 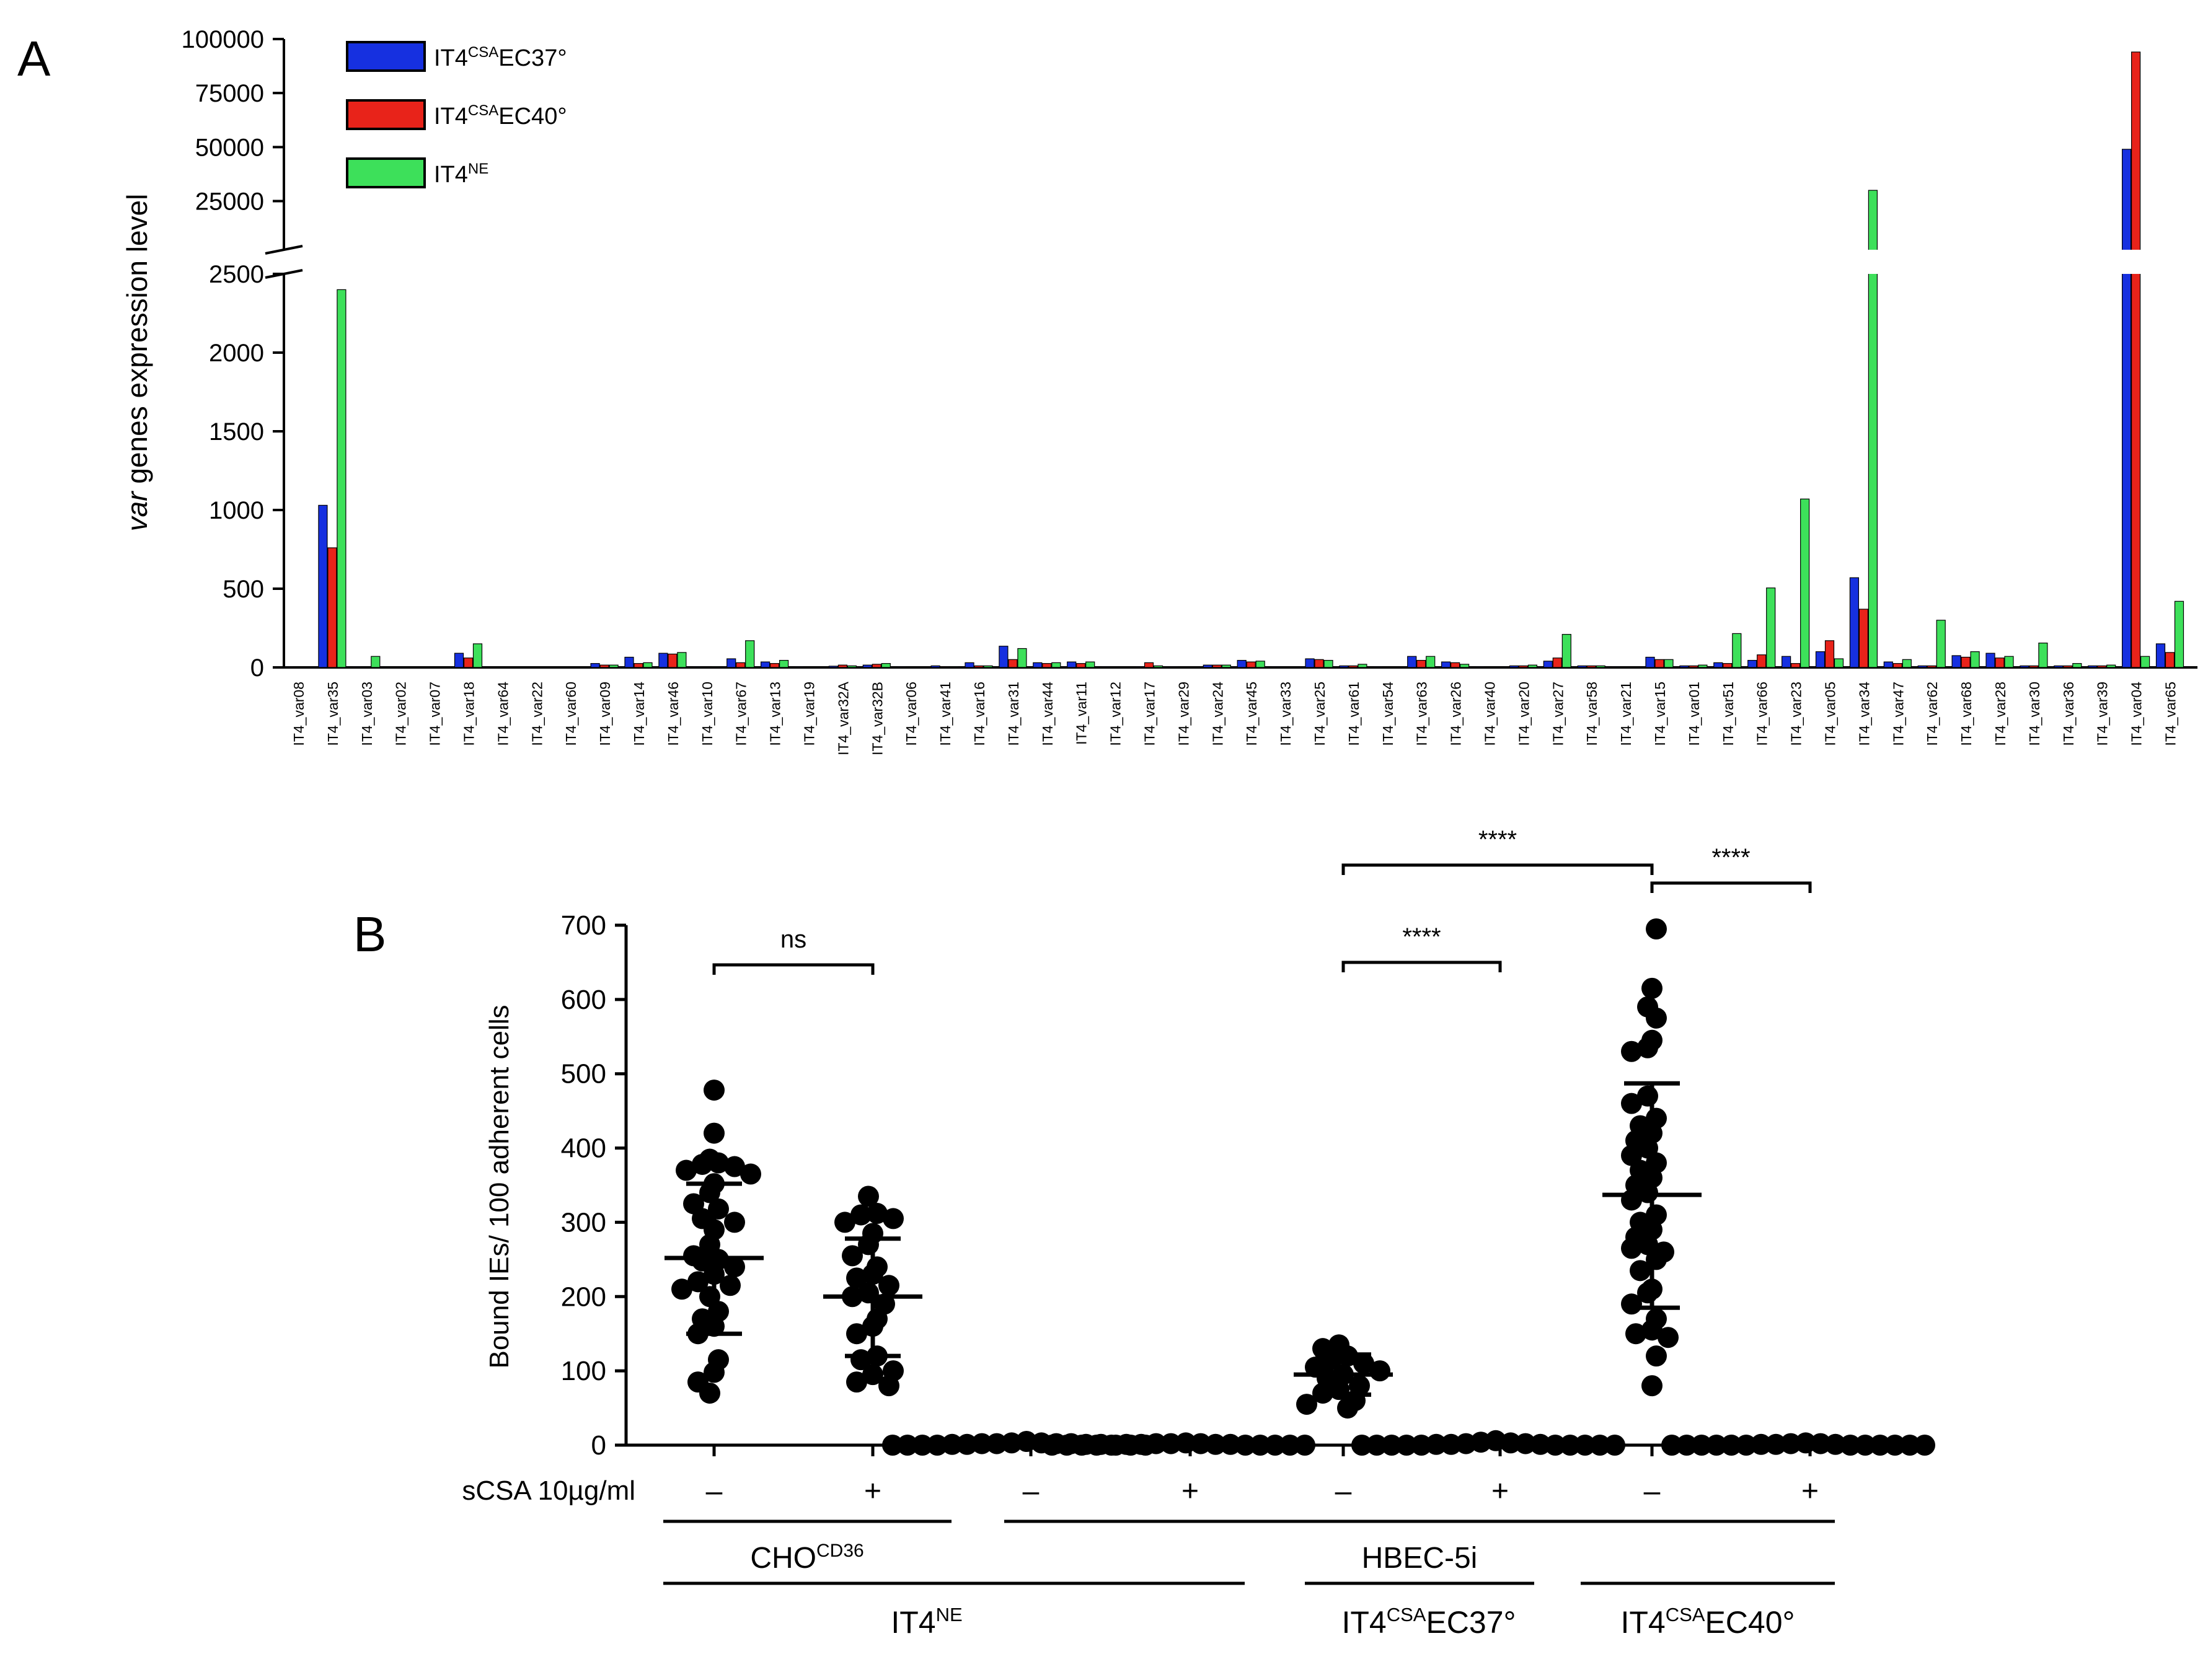 What do you see at coordinates (1653, 1491) in the screenshot?
I see `treatment-label: –` at bounding box center [1653, 1491].